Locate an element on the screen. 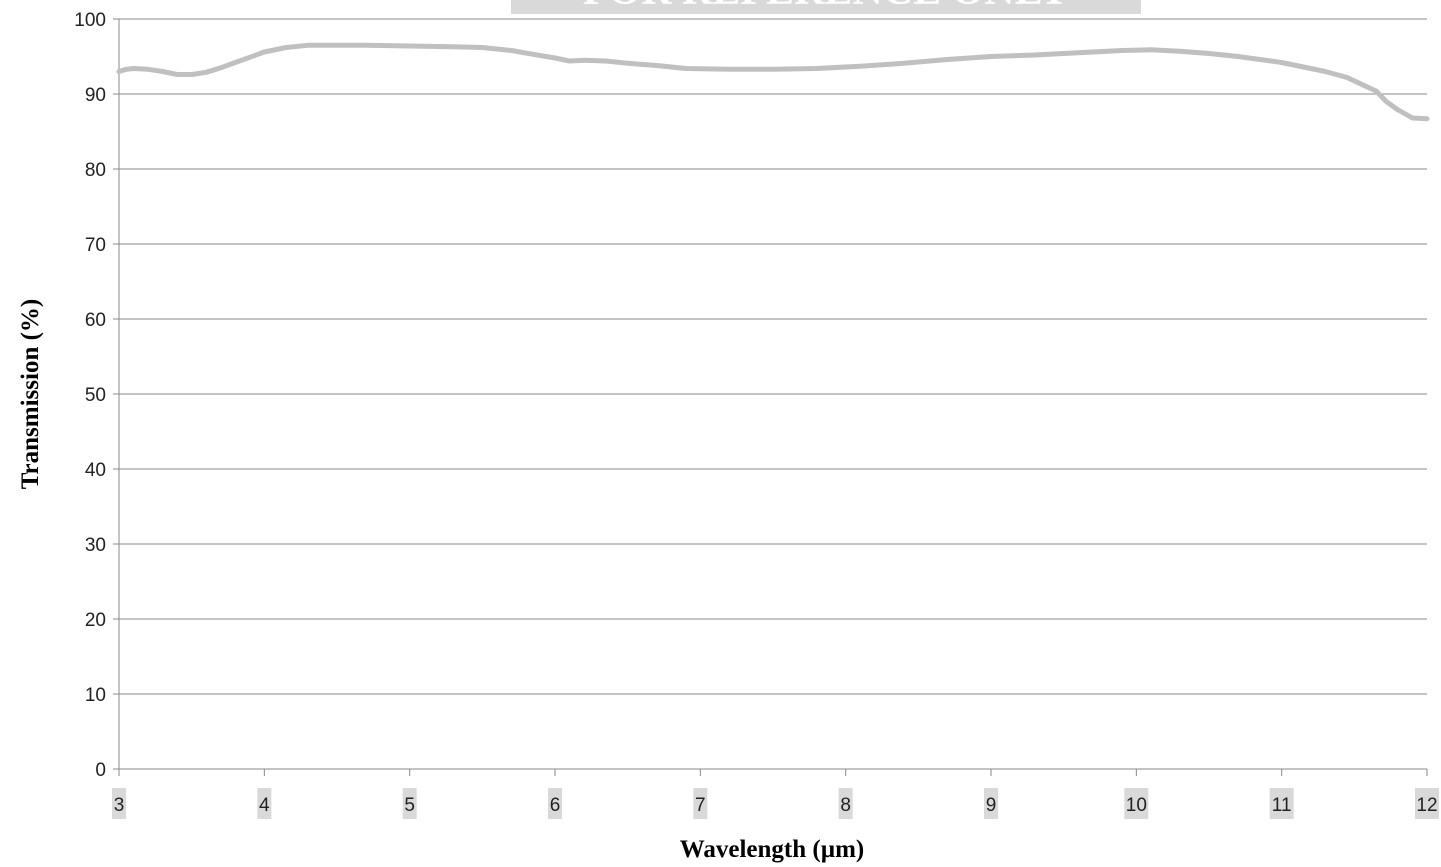 The width and height of the screenshot is (1441, 867). y-tick-label-10: 10 is located at coordinates (95, 695).